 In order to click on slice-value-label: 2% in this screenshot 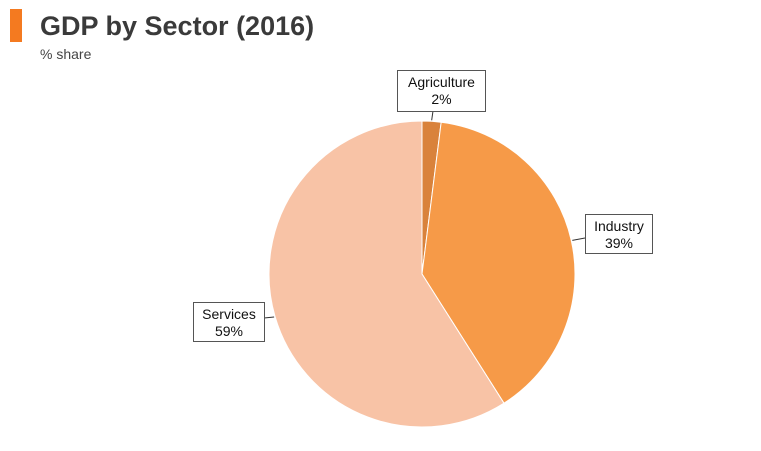, I will do `click(441, 99)`.